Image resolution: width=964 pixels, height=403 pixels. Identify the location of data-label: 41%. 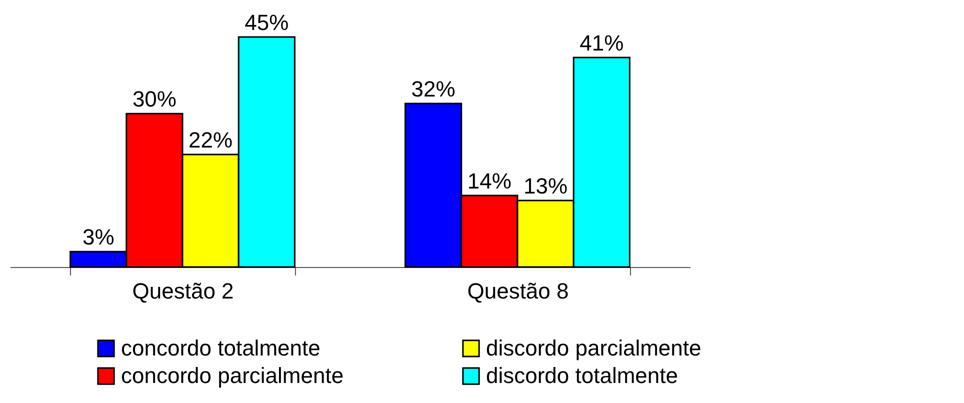
(602, 43).